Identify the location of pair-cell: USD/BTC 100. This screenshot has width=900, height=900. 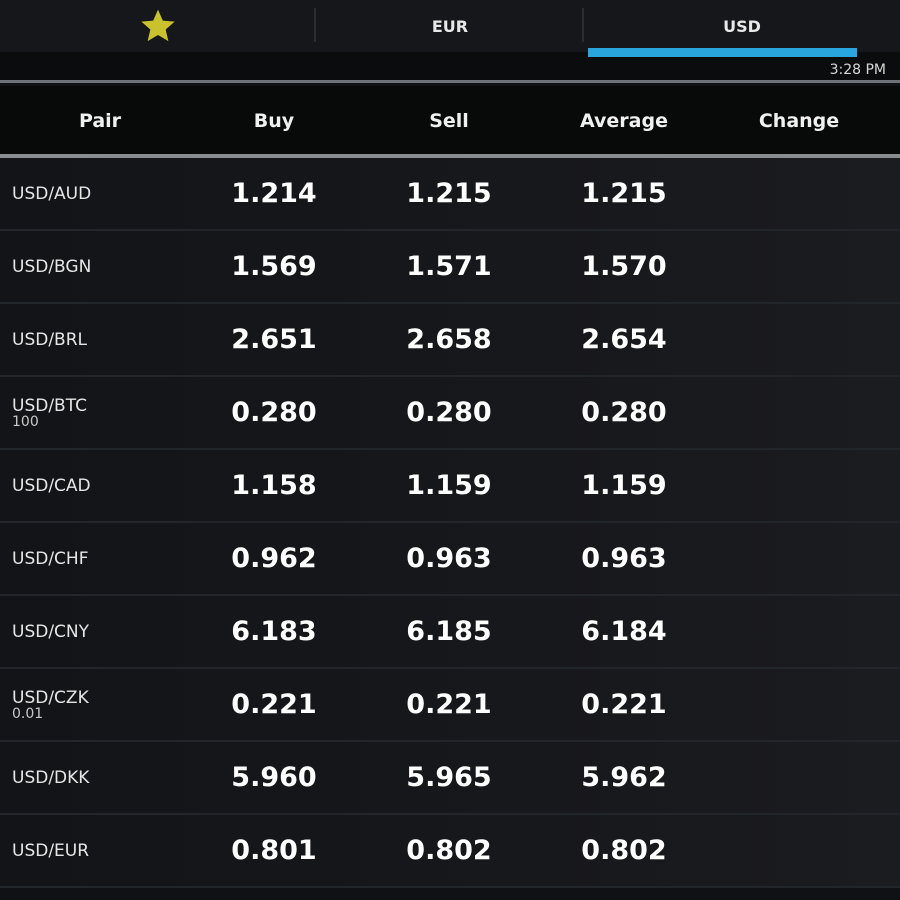
(100, 413).